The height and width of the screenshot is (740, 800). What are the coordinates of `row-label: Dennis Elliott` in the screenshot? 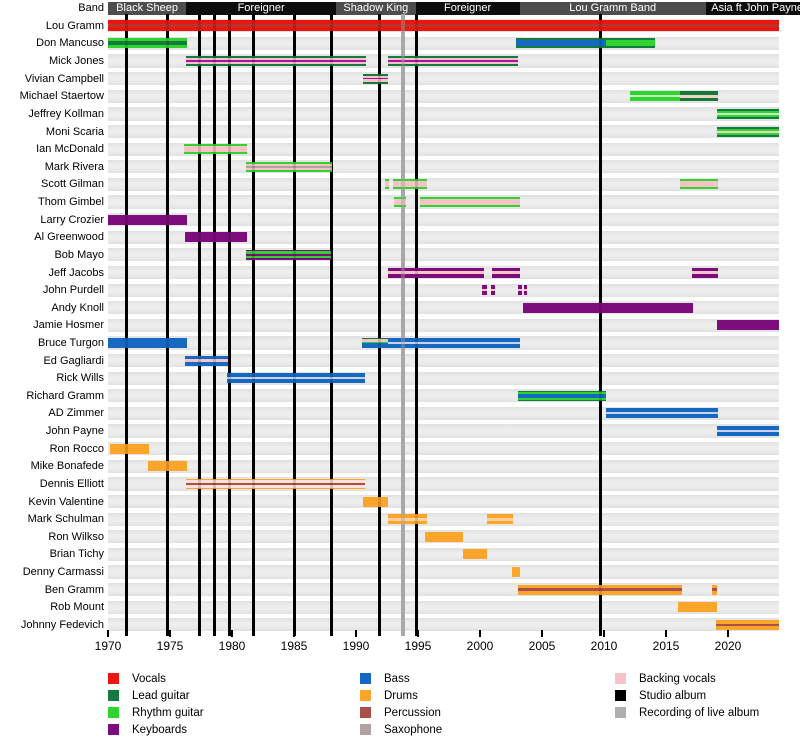 It's located at (71, 483).